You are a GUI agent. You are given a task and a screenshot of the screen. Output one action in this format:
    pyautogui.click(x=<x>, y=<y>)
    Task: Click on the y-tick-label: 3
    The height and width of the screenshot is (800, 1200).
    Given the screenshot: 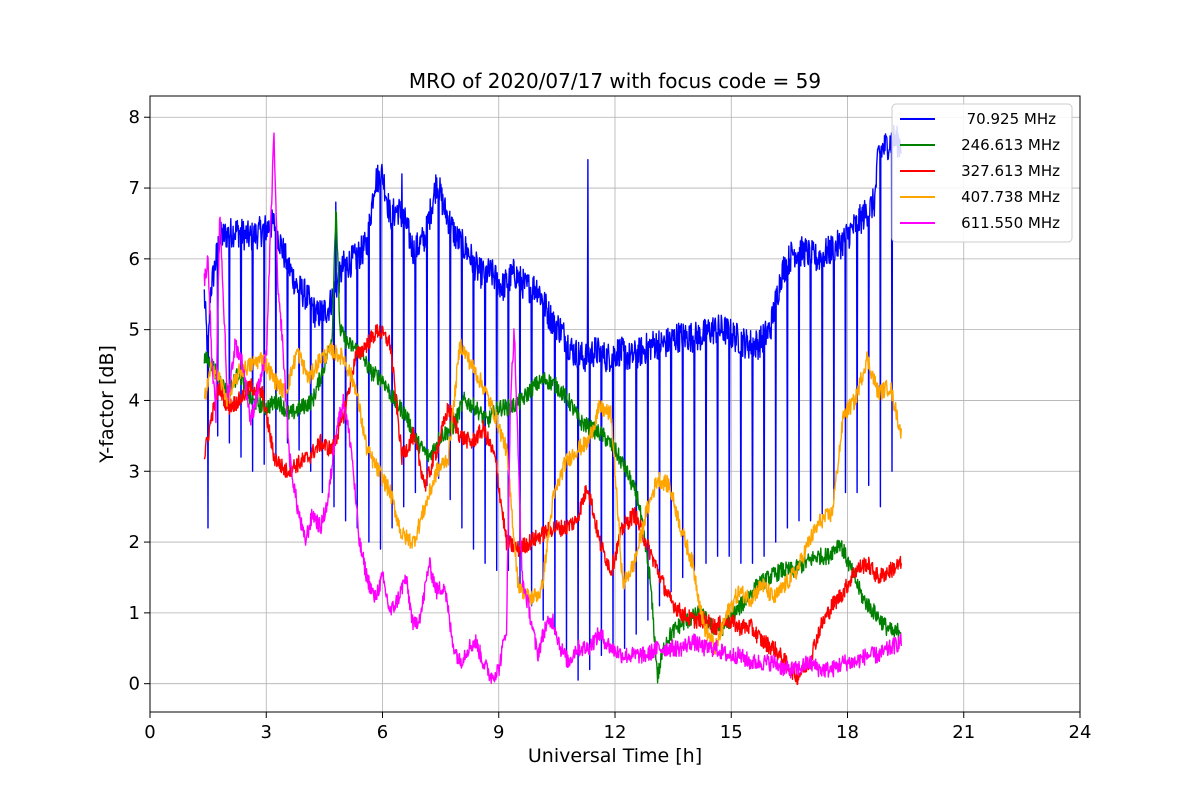 What is the action you would take?
    pyautogui.click(x=134, y=471)
    